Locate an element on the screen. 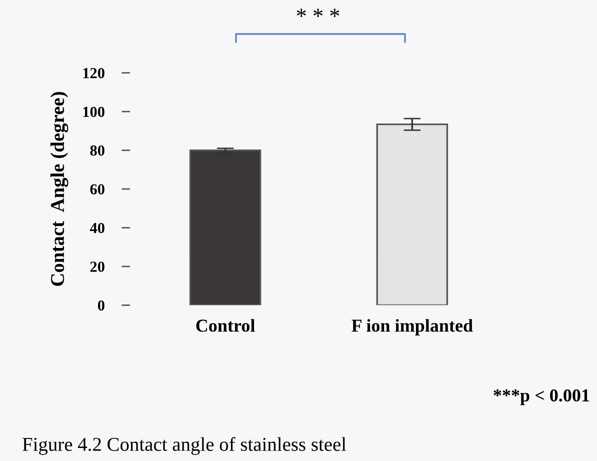  y-tick-label: 120 is located at coordinates (93, 73).